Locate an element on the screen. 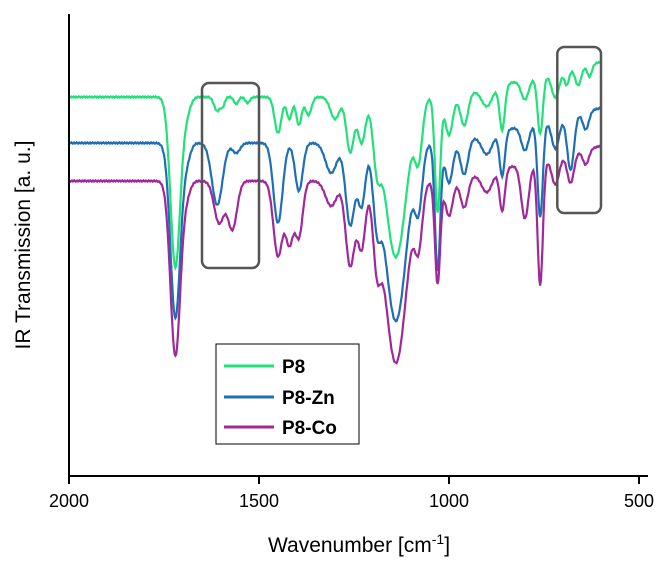  legend: P8 P8-Zn P8-Co is located at coordinates (287, 394).